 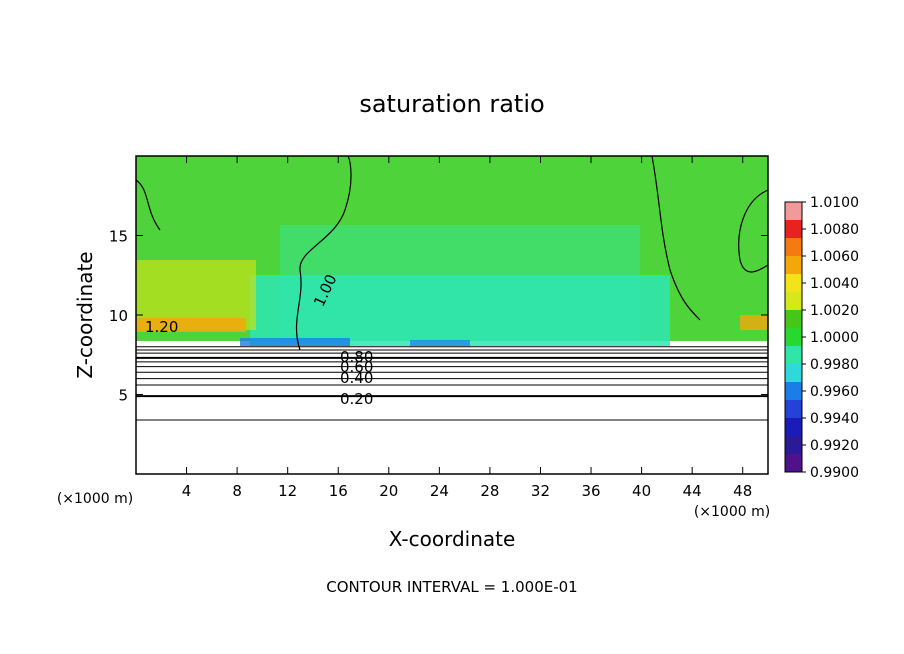 I want to click on x-axis-unit: (×1000 m), so click(x=732, y=512).